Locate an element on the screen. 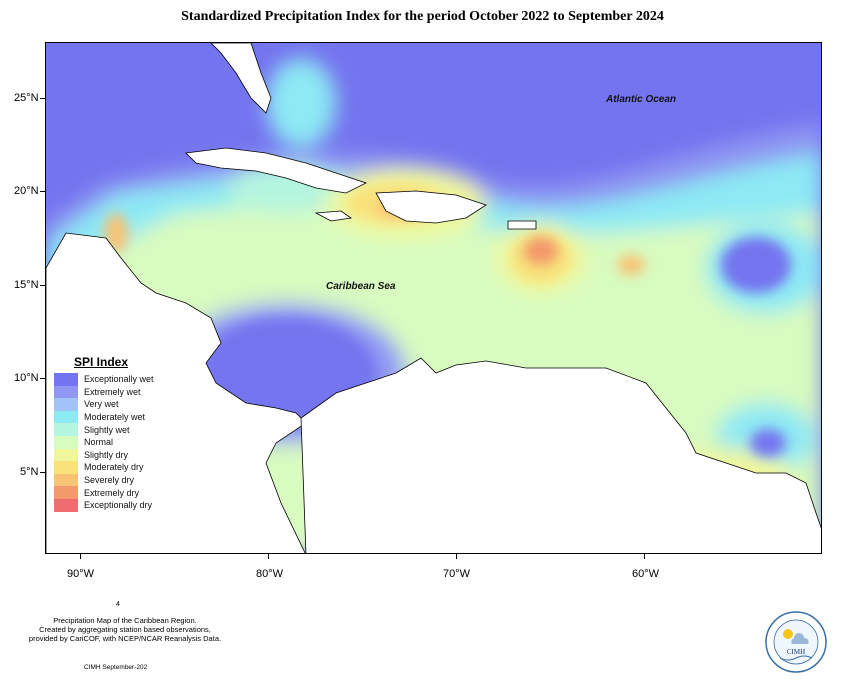 Image resolution: width=845 pixels, height=684 pixels. legend-label: Moderately wet is located at coordinates (115, 417).